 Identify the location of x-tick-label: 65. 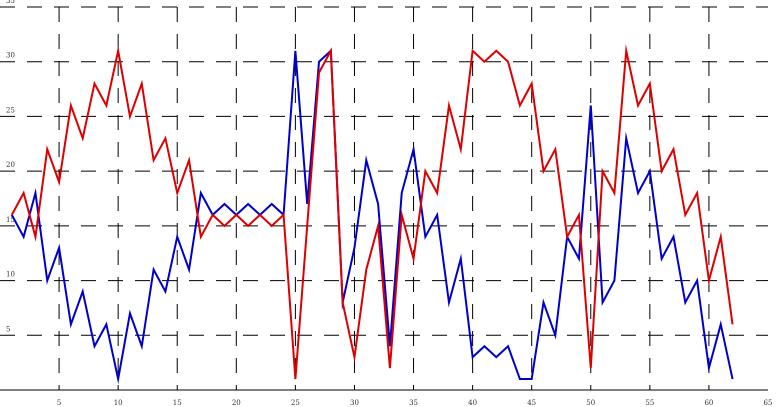
(768, 403).